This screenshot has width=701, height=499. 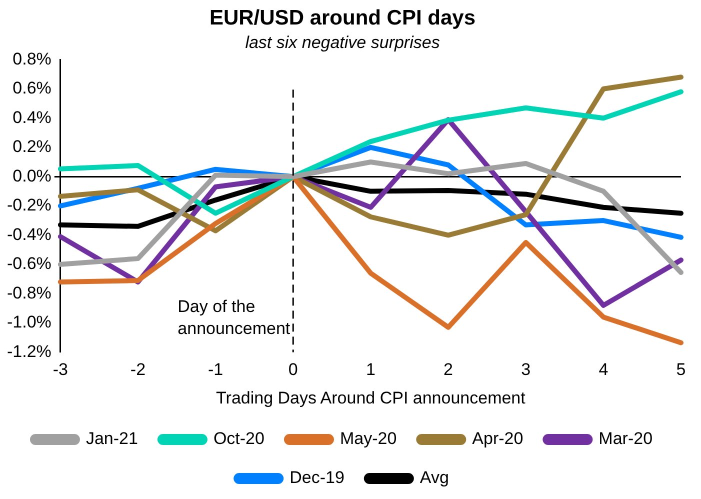 I want to click on y-tick-label: -0.6%, so click(x=29, y=264).